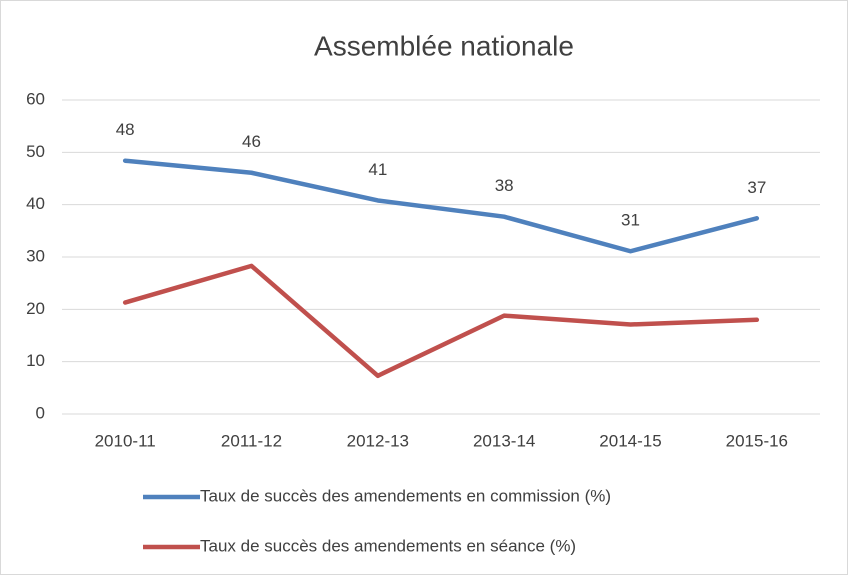 The height and width of the screenshot is (575, 848). I want to click on y-tick-label: 50, so click(35, 151).